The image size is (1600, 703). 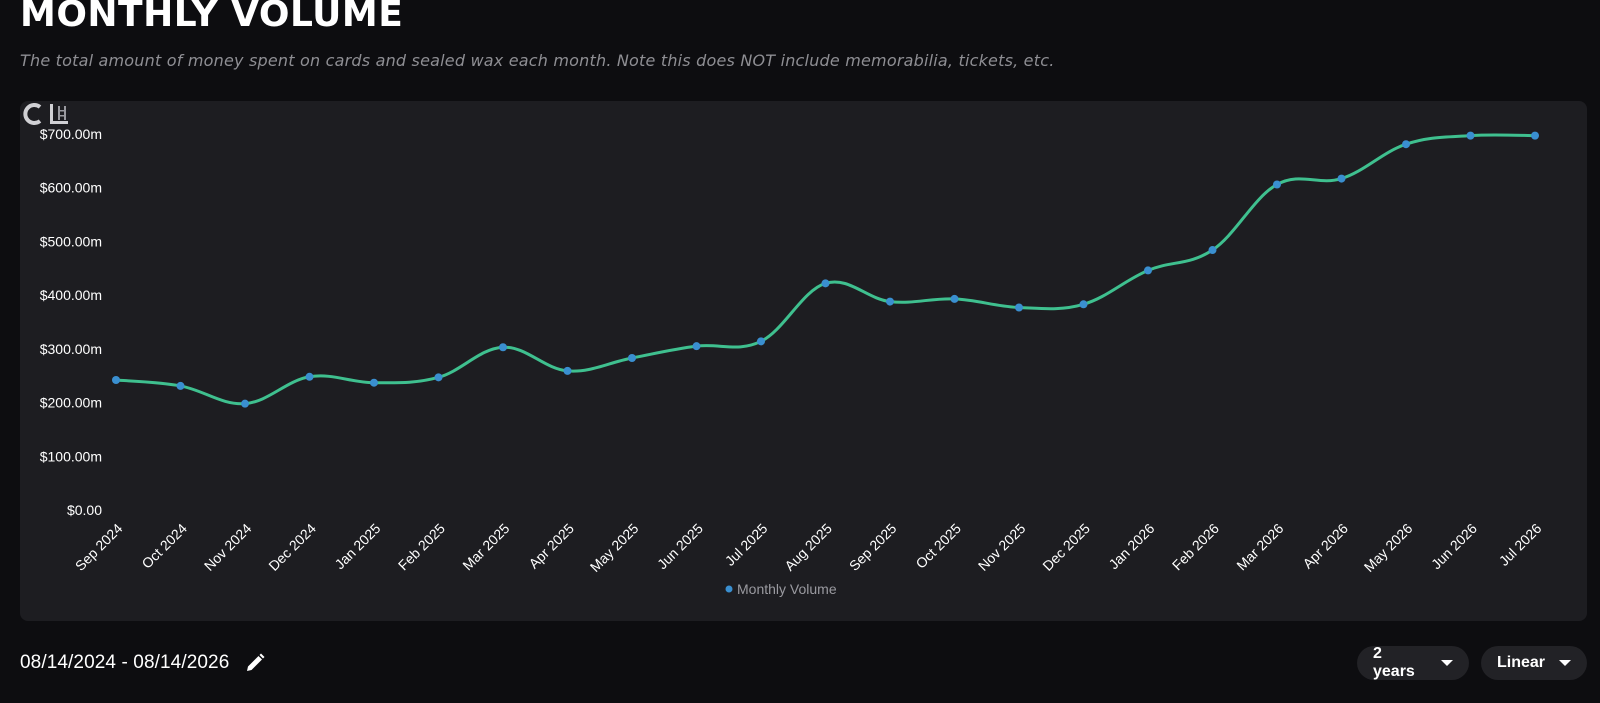 I want to click on scale-select: Linear, so click(x=1534, y=663).